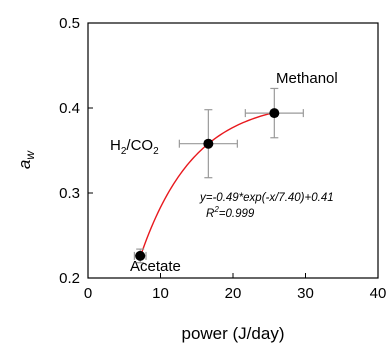 This screenshot has width=390, height=343. I want to click on y-tick-label: 0.4, so click(69, 108).